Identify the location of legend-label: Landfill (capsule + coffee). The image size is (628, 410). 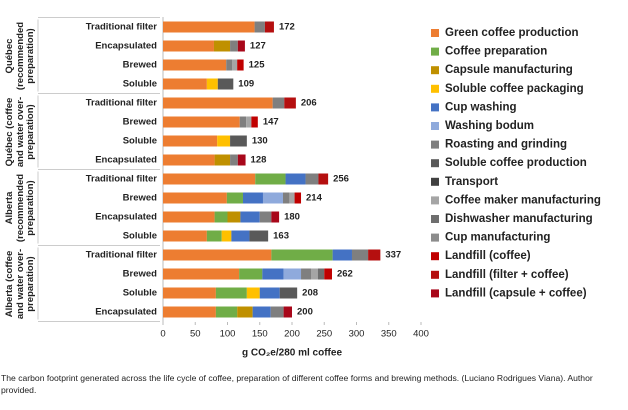
(516, 293).